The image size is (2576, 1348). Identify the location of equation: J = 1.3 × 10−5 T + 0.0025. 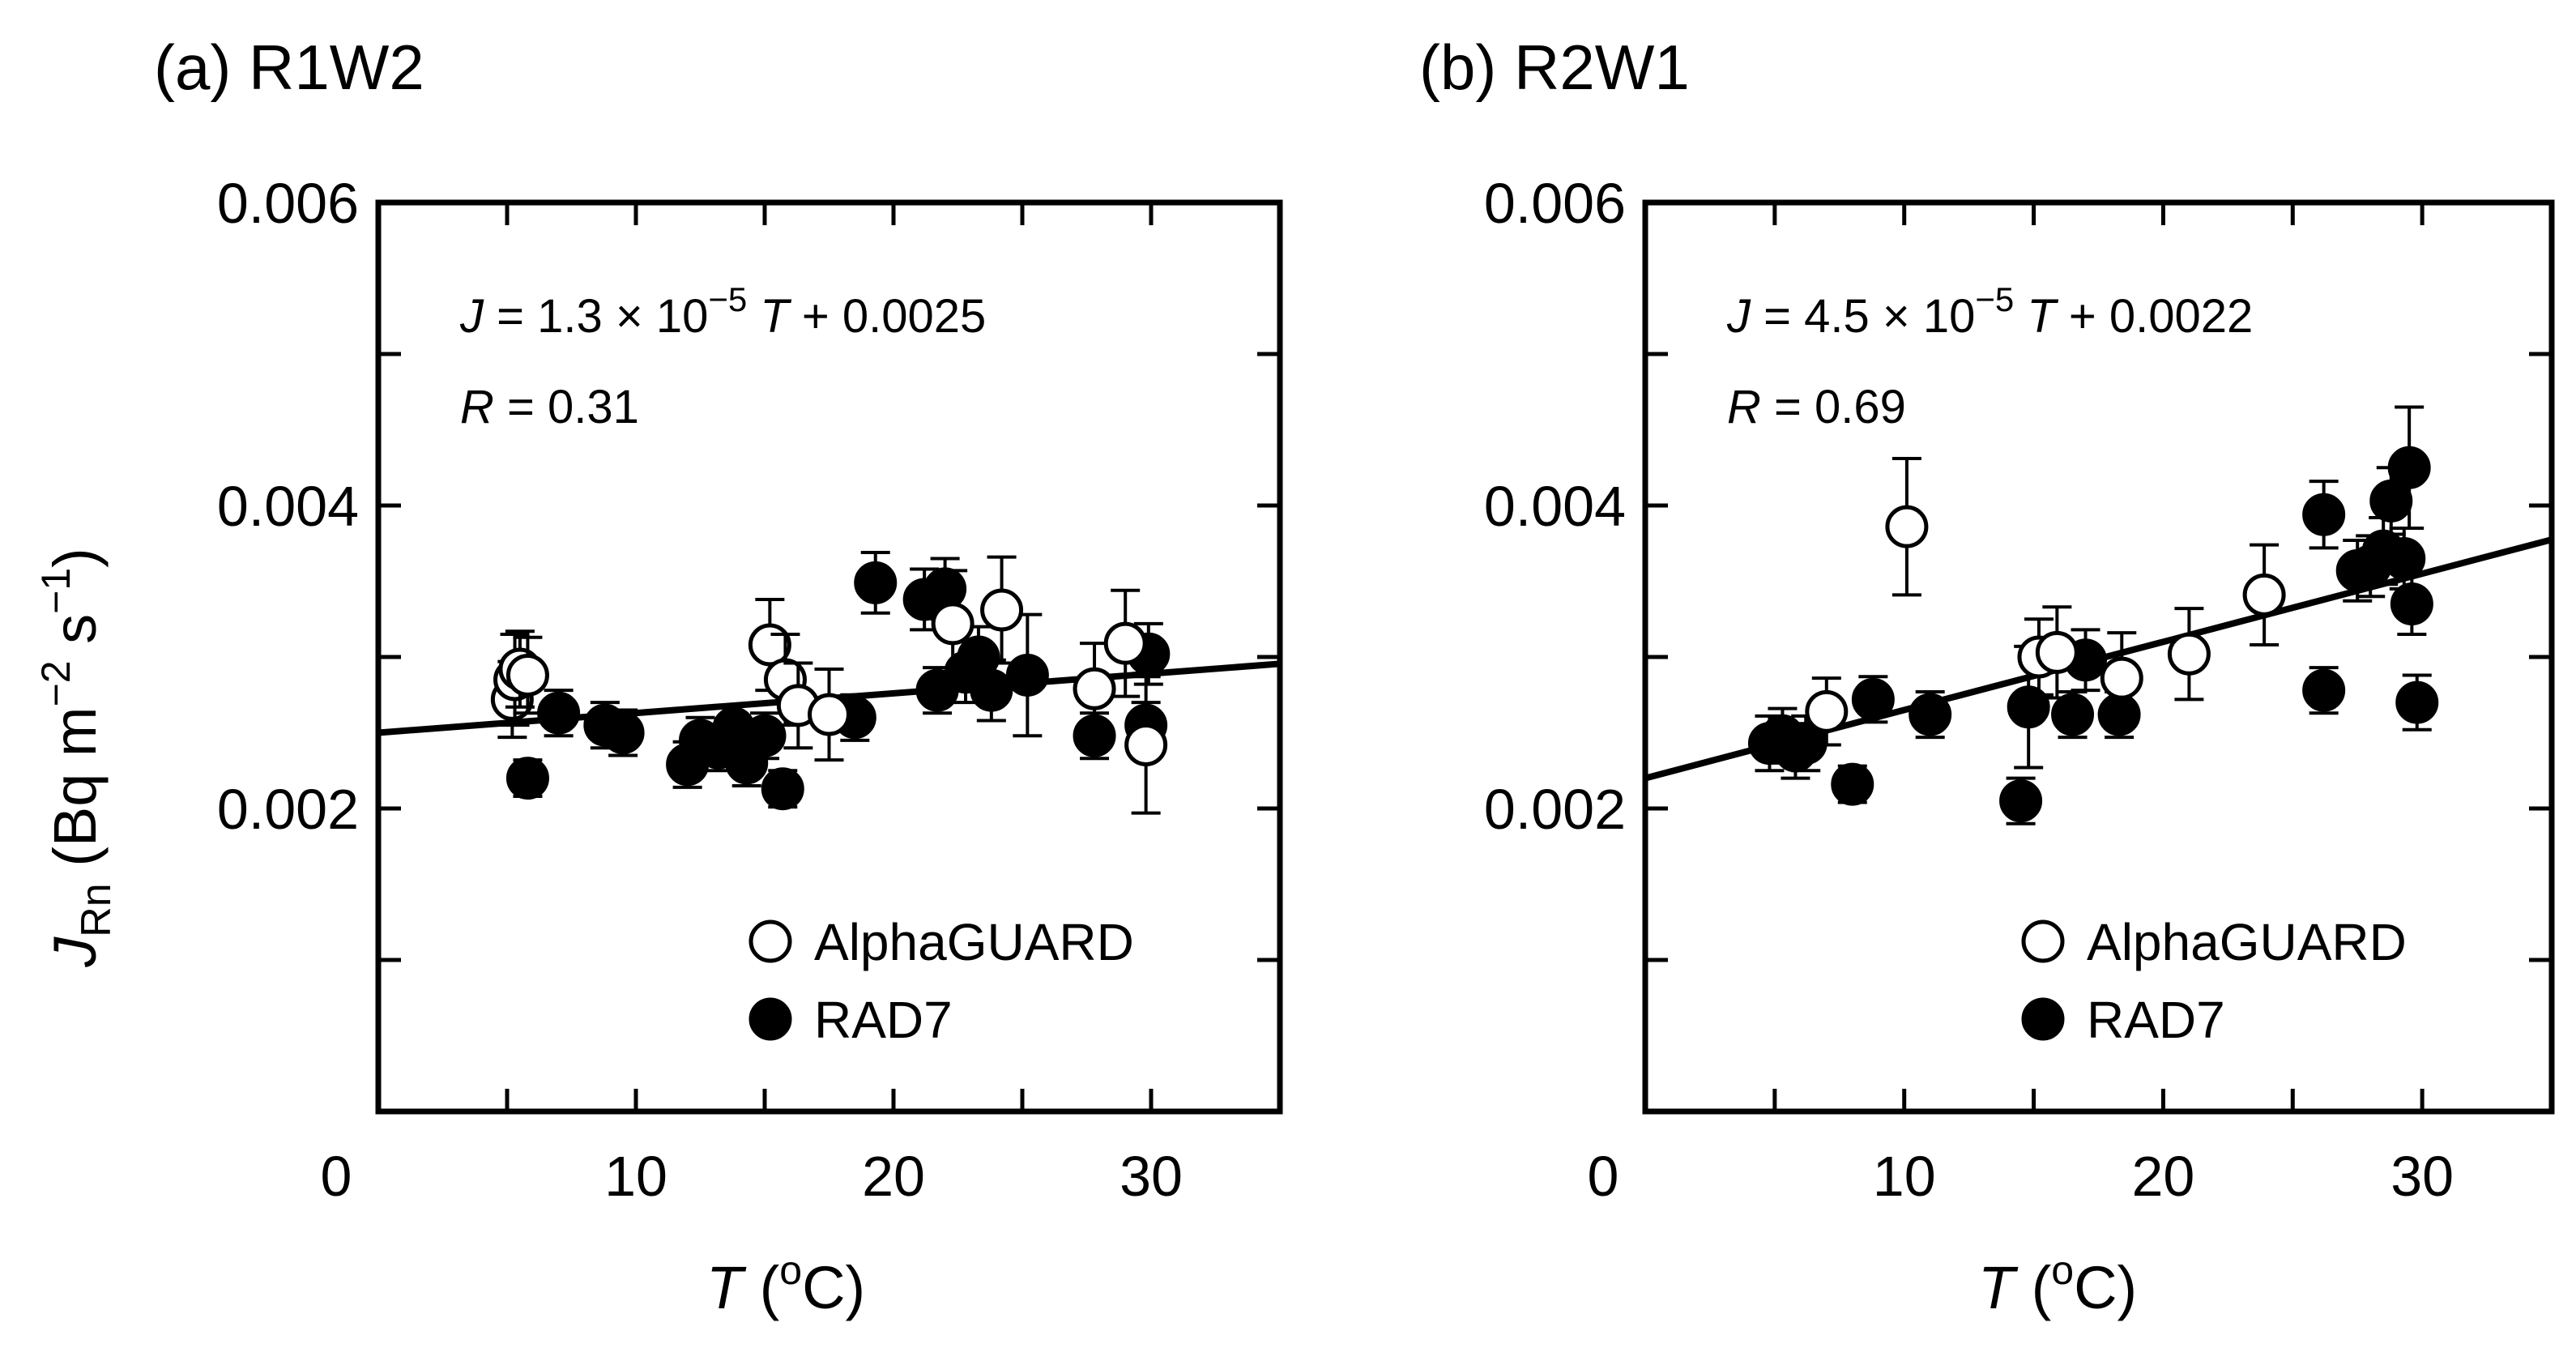
(722, 311).